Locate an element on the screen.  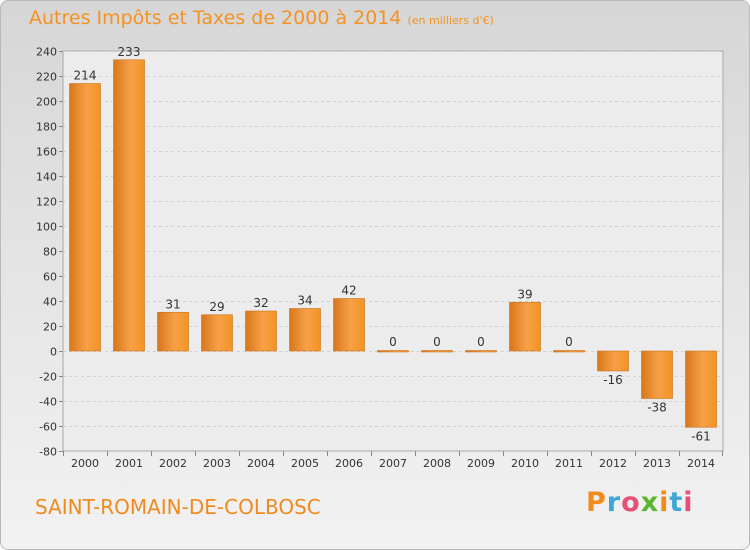
y-tick-label: 0 is located at coordinates (53, 352).